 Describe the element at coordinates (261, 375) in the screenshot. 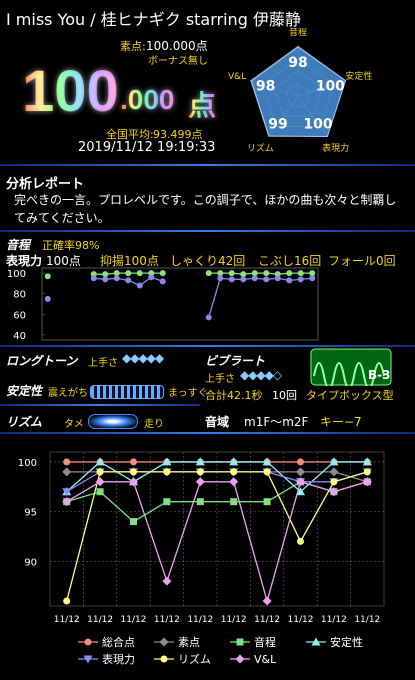

I see `vibrato-gauge: ◆◆◆◆◇` at that location.